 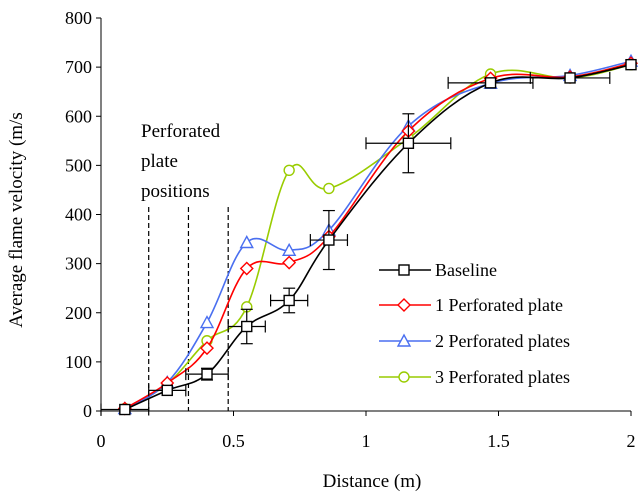 What do you see at coordinates (631, 441) in the screenshot?
I see `x-tick-label: 2` at bounding box center [631, 441].